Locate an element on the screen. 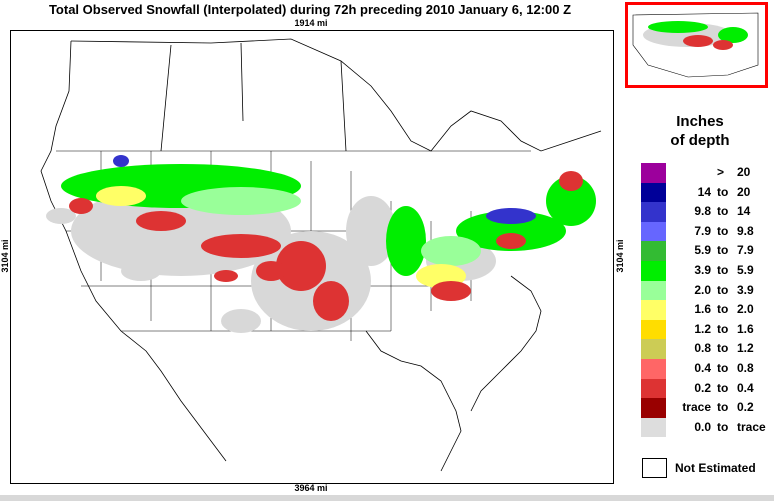  legend-range-high: 1.6 is located at coordinates (745, 328).